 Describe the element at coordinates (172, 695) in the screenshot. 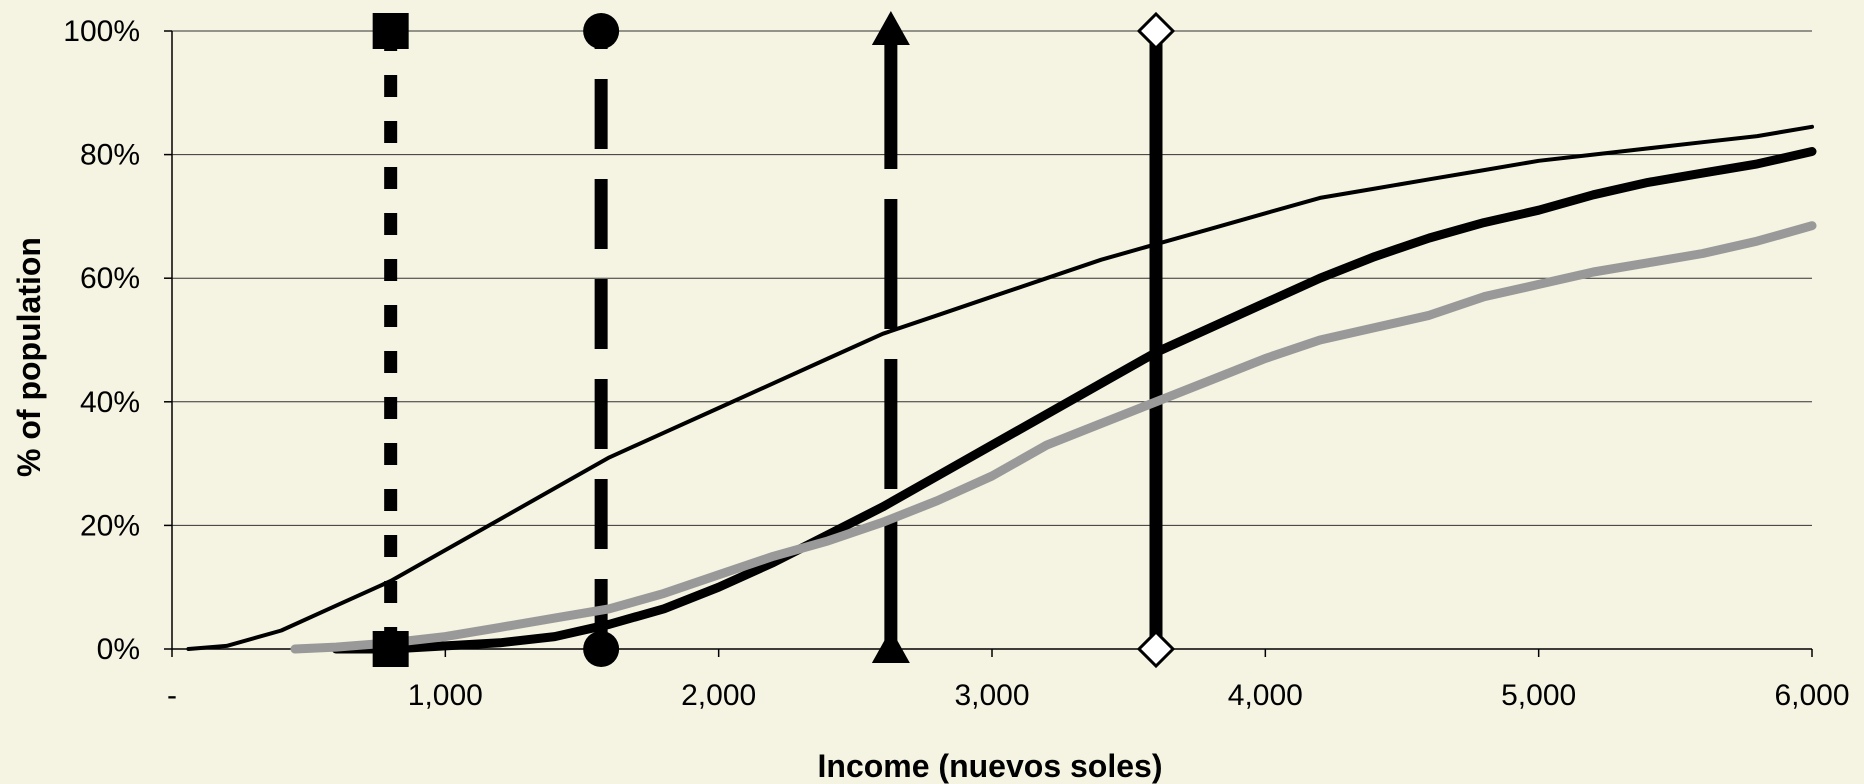

I see `x-tick-label-0: -` at that location.